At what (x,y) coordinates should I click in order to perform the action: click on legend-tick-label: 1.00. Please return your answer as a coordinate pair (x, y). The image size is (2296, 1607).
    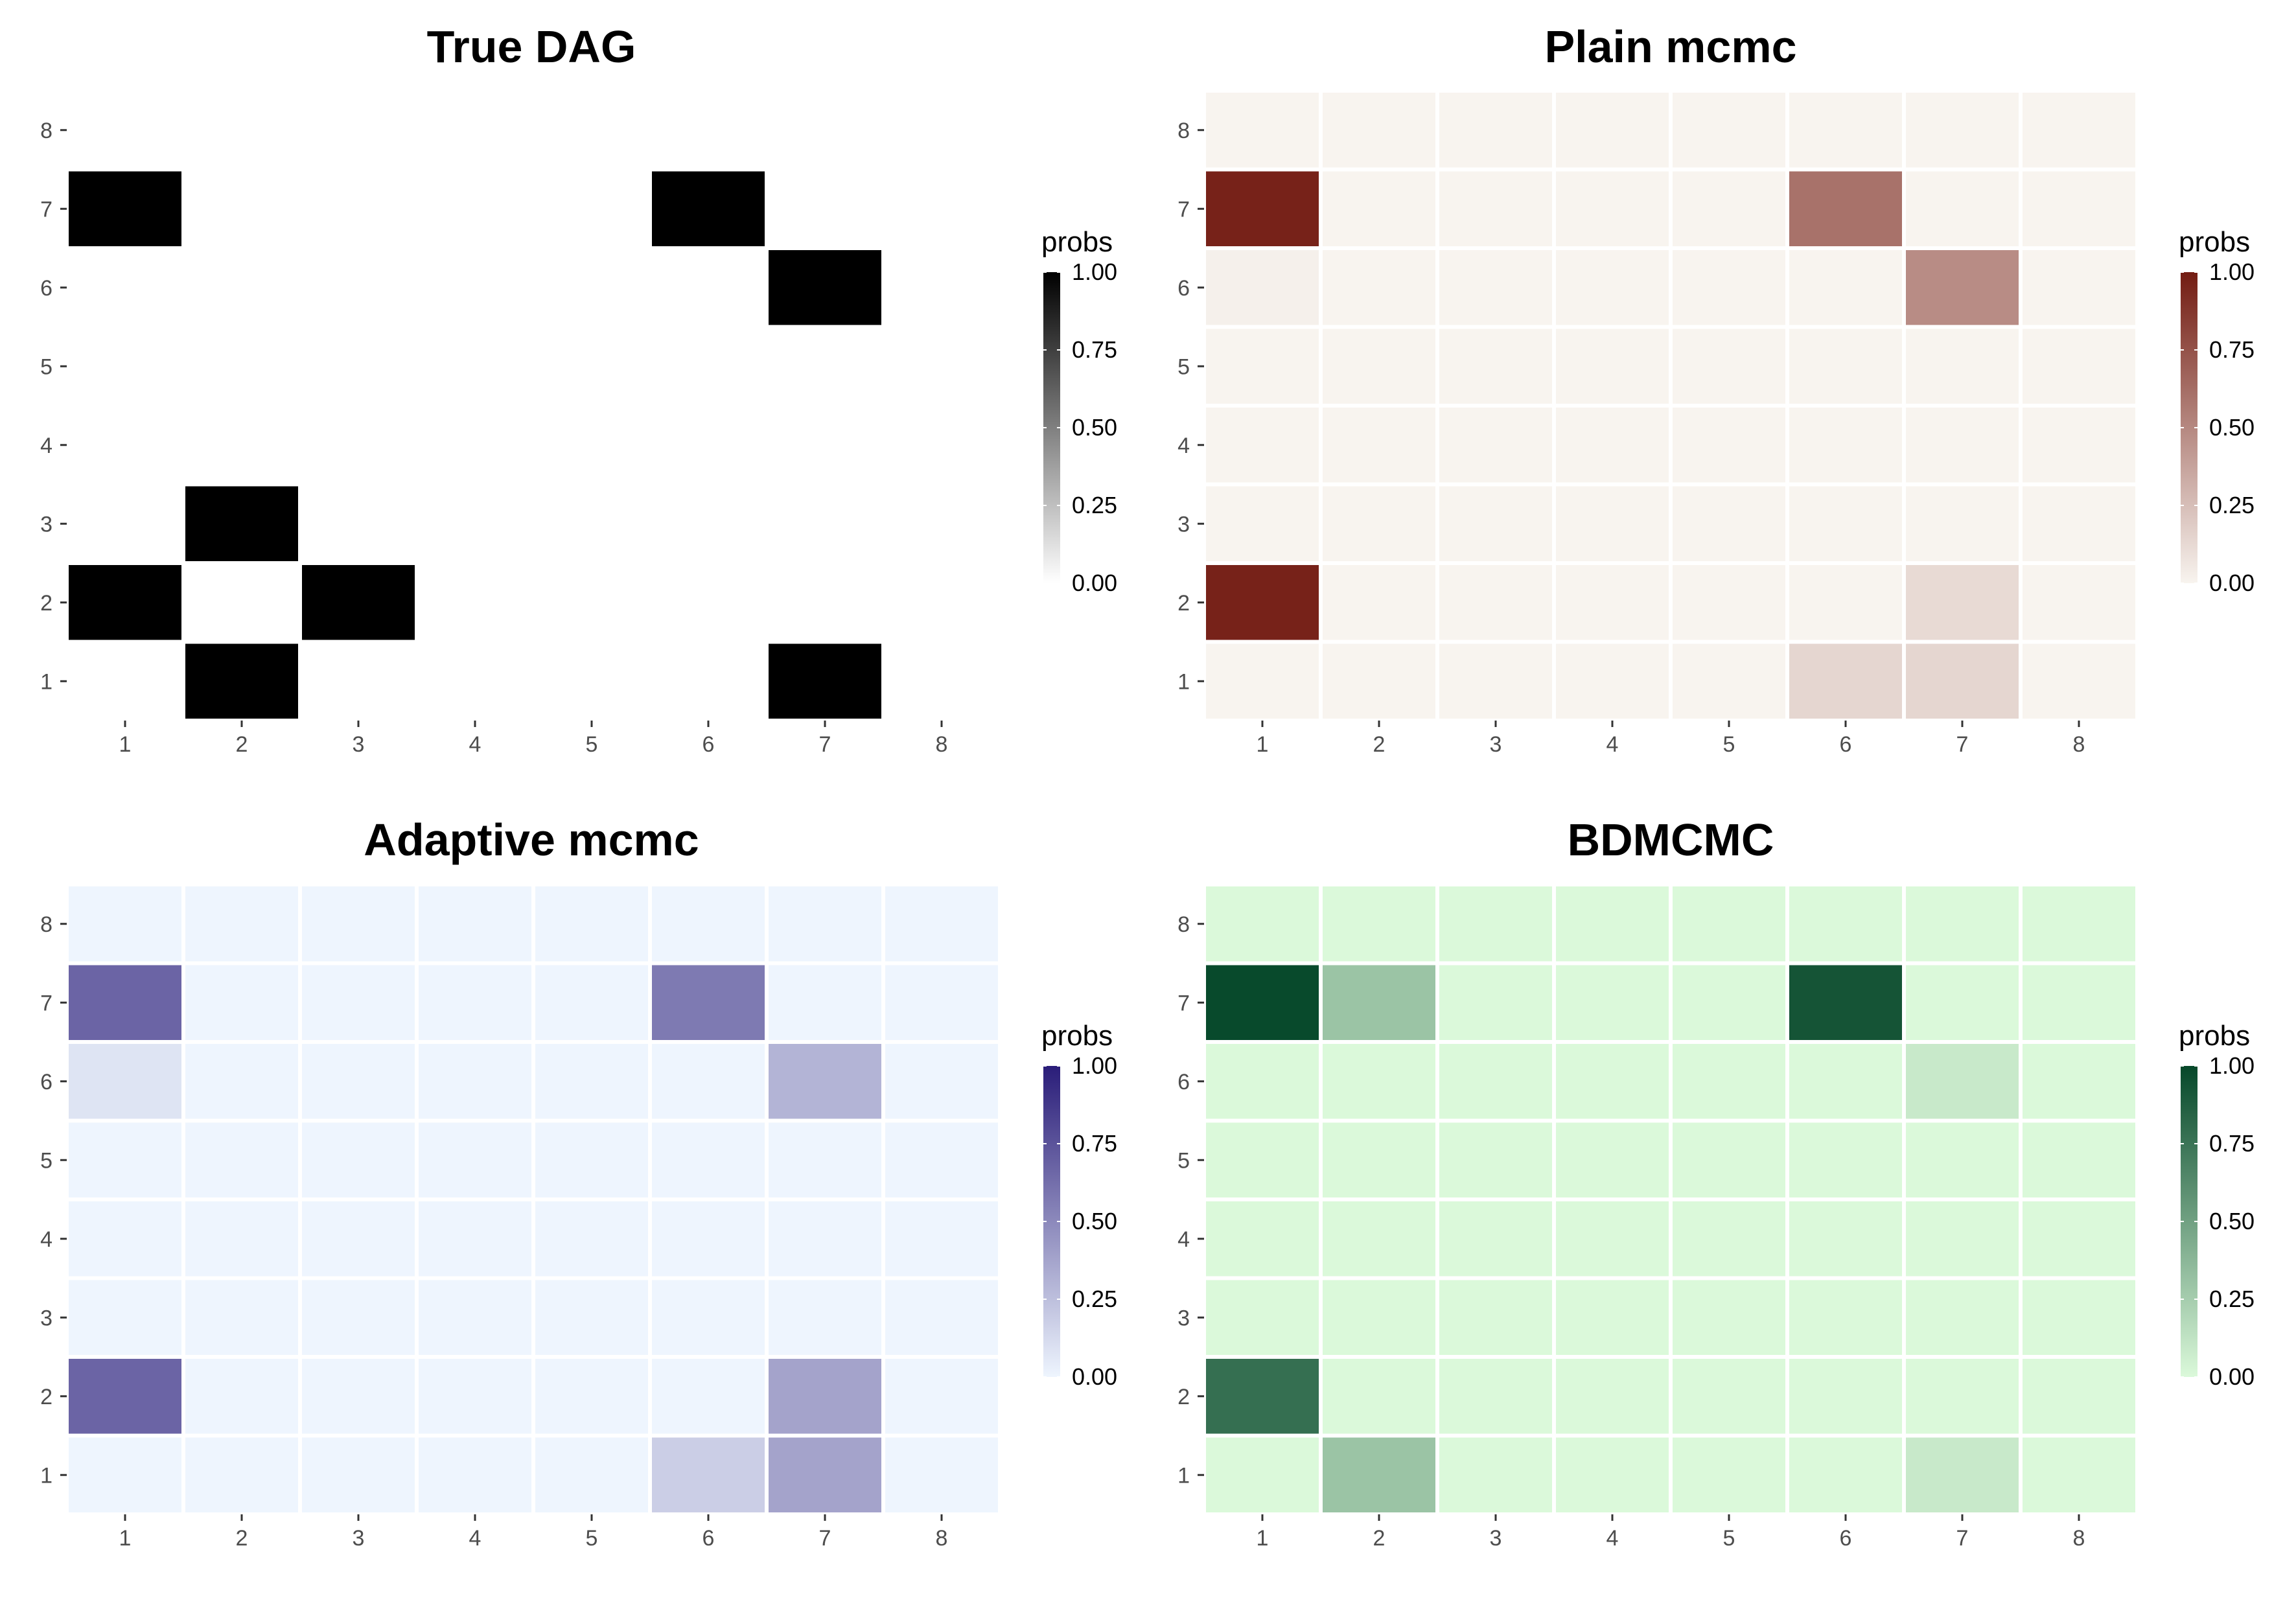
    Looking at the image, I should click on (1094, 1065).